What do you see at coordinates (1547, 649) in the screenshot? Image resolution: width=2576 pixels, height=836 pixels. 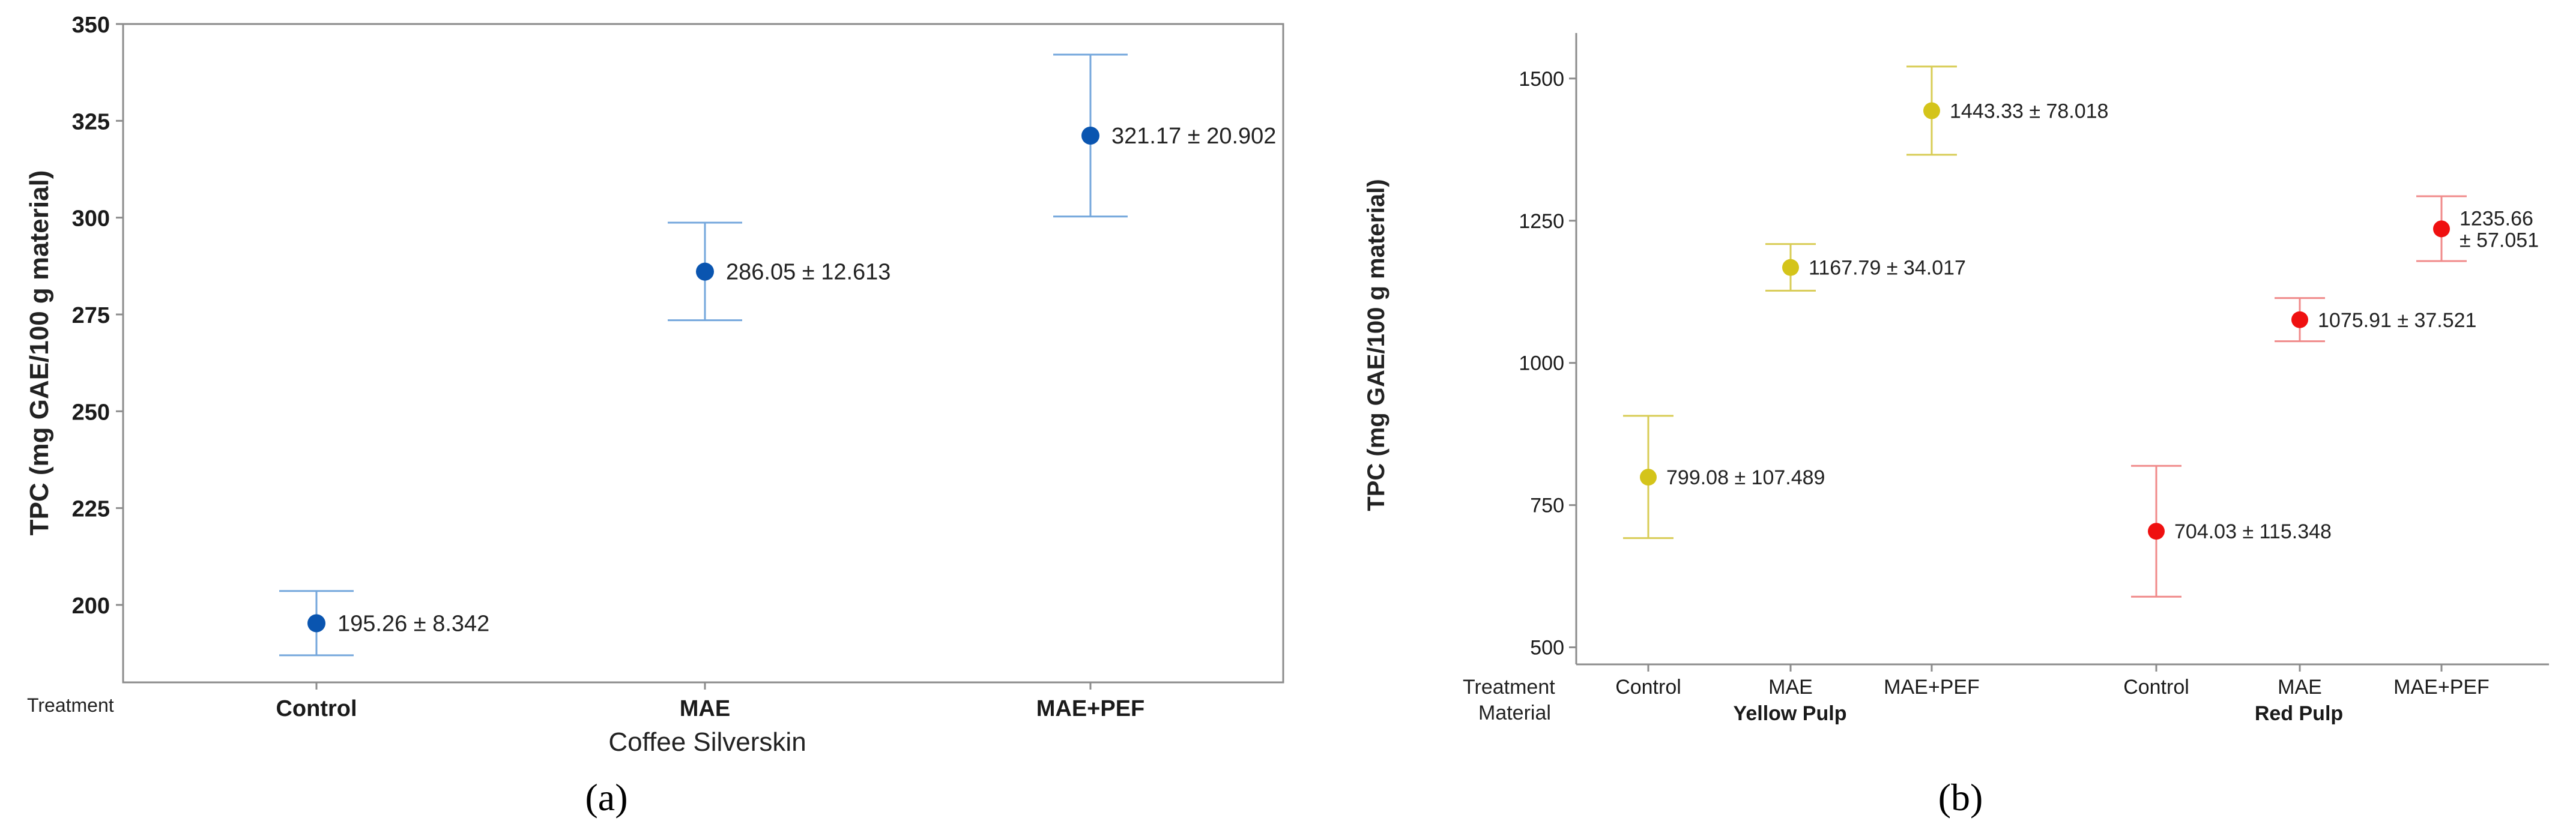 I see `panel-b-y-tick-label-500: 500` at bounding box center [1547, 649].